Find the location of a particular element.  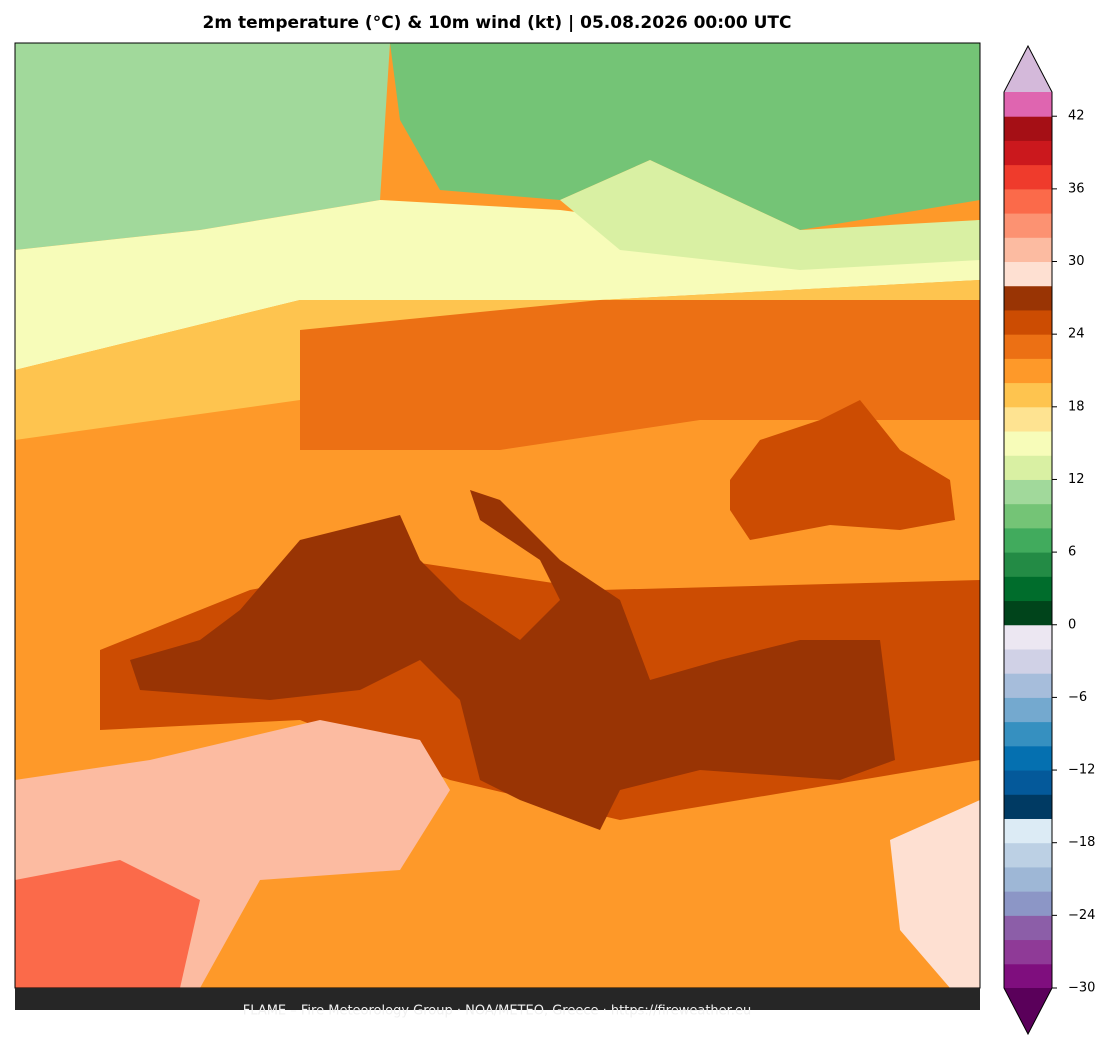

colorbar-under is located at coordinates (1028, 1011).